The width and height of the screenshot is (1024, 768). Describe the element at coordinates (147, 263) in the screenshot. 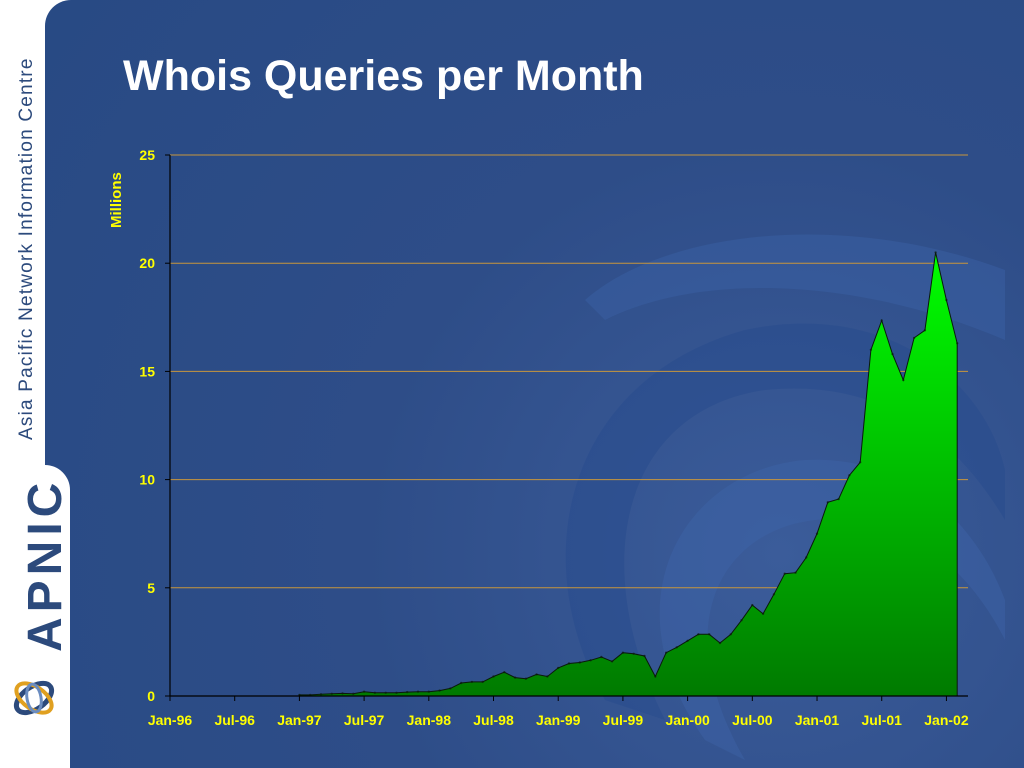

I see `y-tick-label: 20` at that location.